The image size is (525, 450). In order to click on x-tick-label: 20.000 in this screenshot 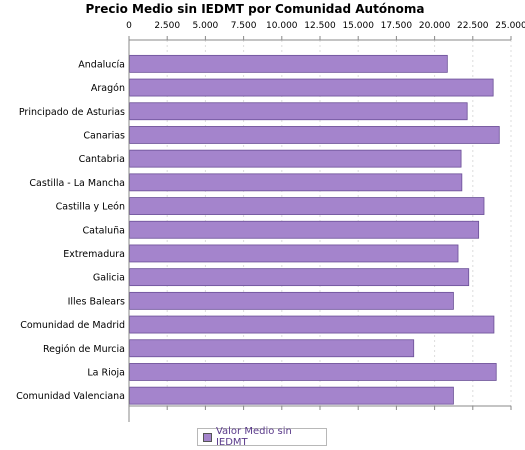, I will do `click(435, 26)`.